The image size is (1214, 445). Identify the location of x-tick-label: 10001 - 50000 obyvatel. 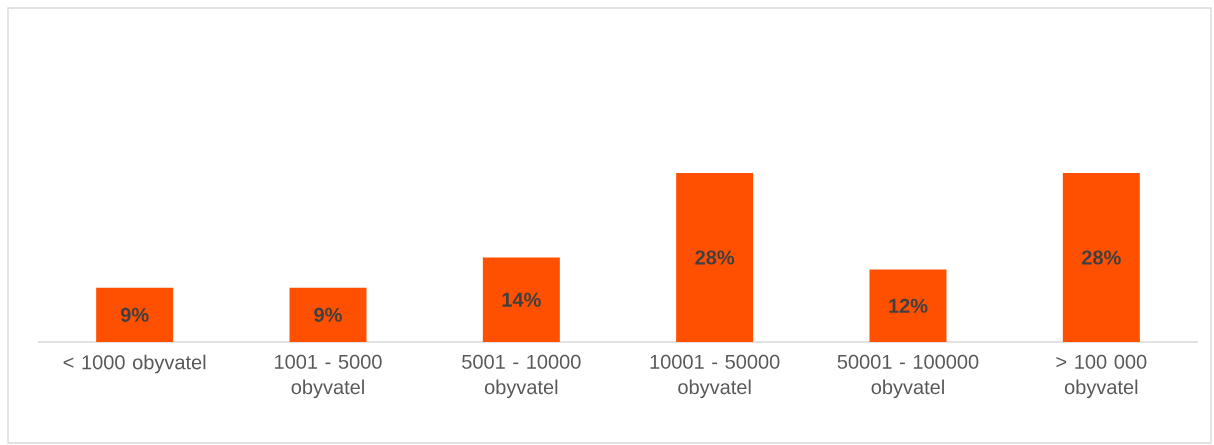
(715, 376).